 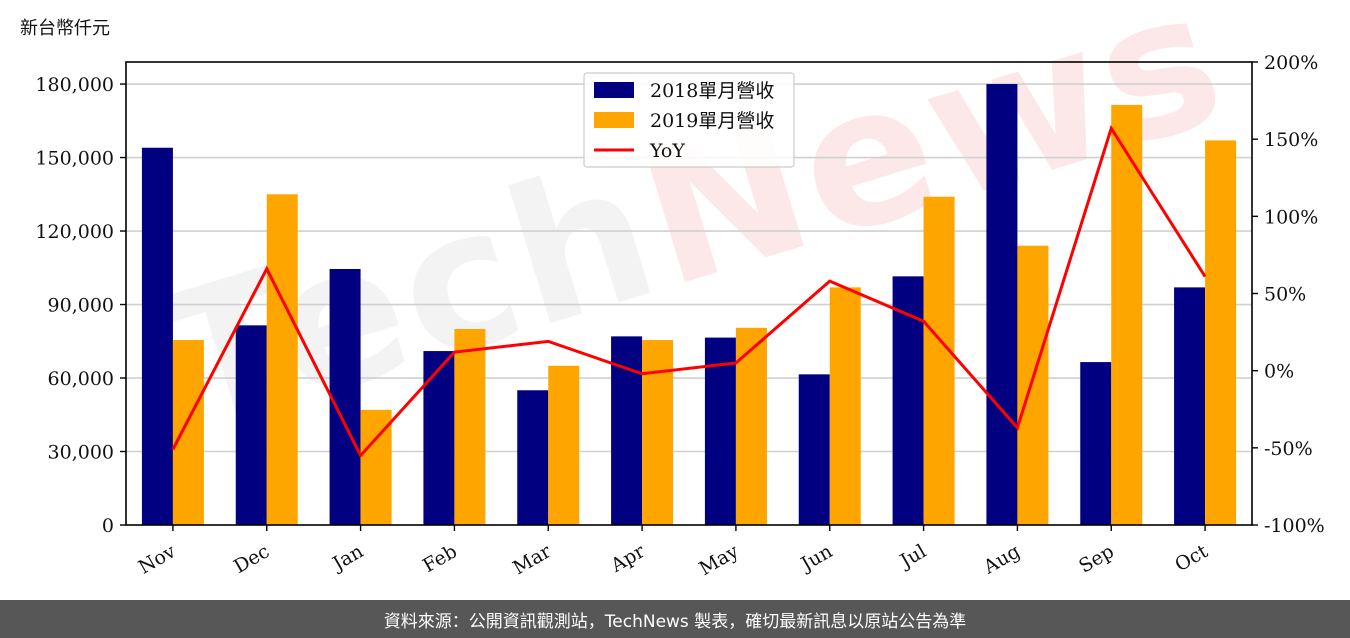 What do you see at coordinates (108, 526) in the screenshot?
I see `y-tick-label: 0` at bounding box center [108, 526].